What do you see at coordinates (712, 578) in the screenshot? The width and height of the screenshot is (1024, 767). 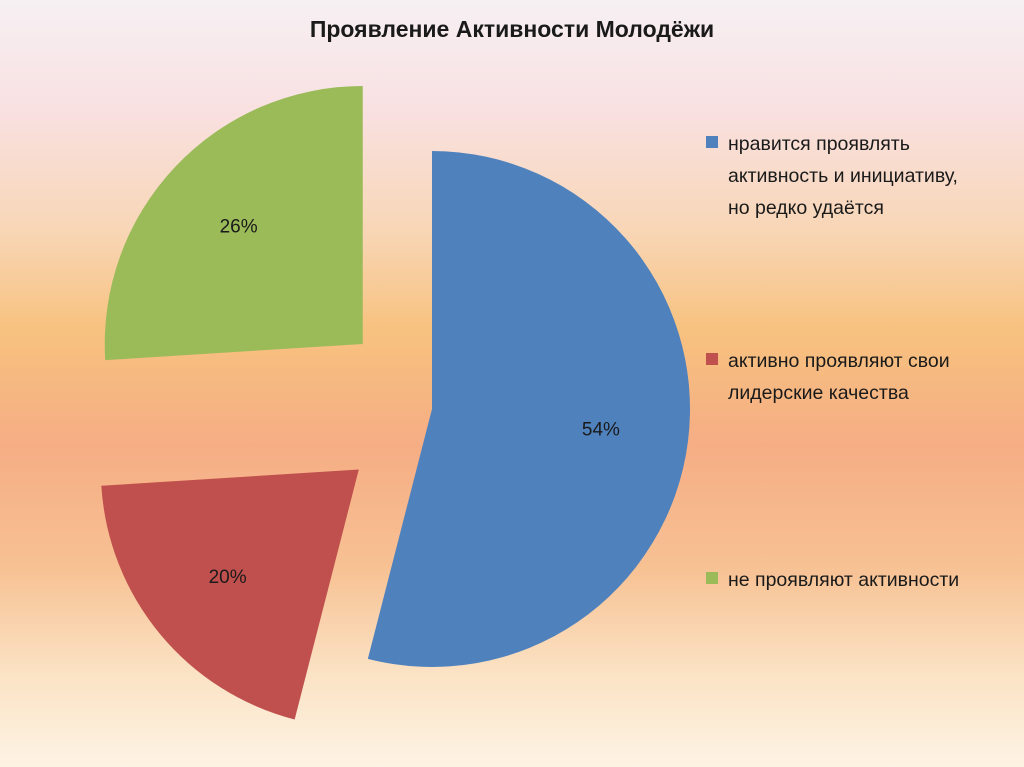 I see `legend-swatch-green` at bounding box center [712, 578].